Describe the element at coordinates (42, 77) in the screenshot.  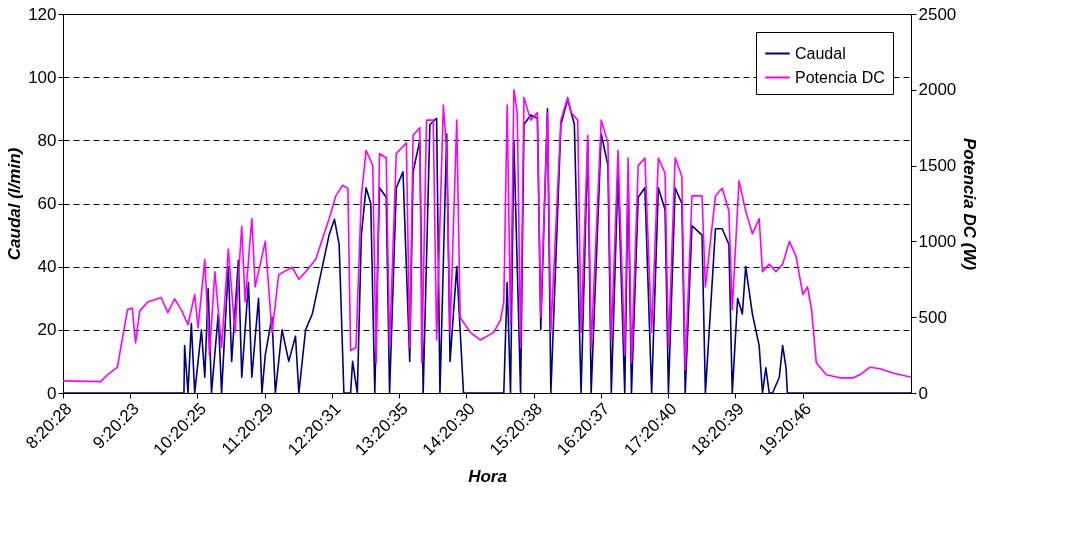
I see `y-tick-label: 100` at that location.